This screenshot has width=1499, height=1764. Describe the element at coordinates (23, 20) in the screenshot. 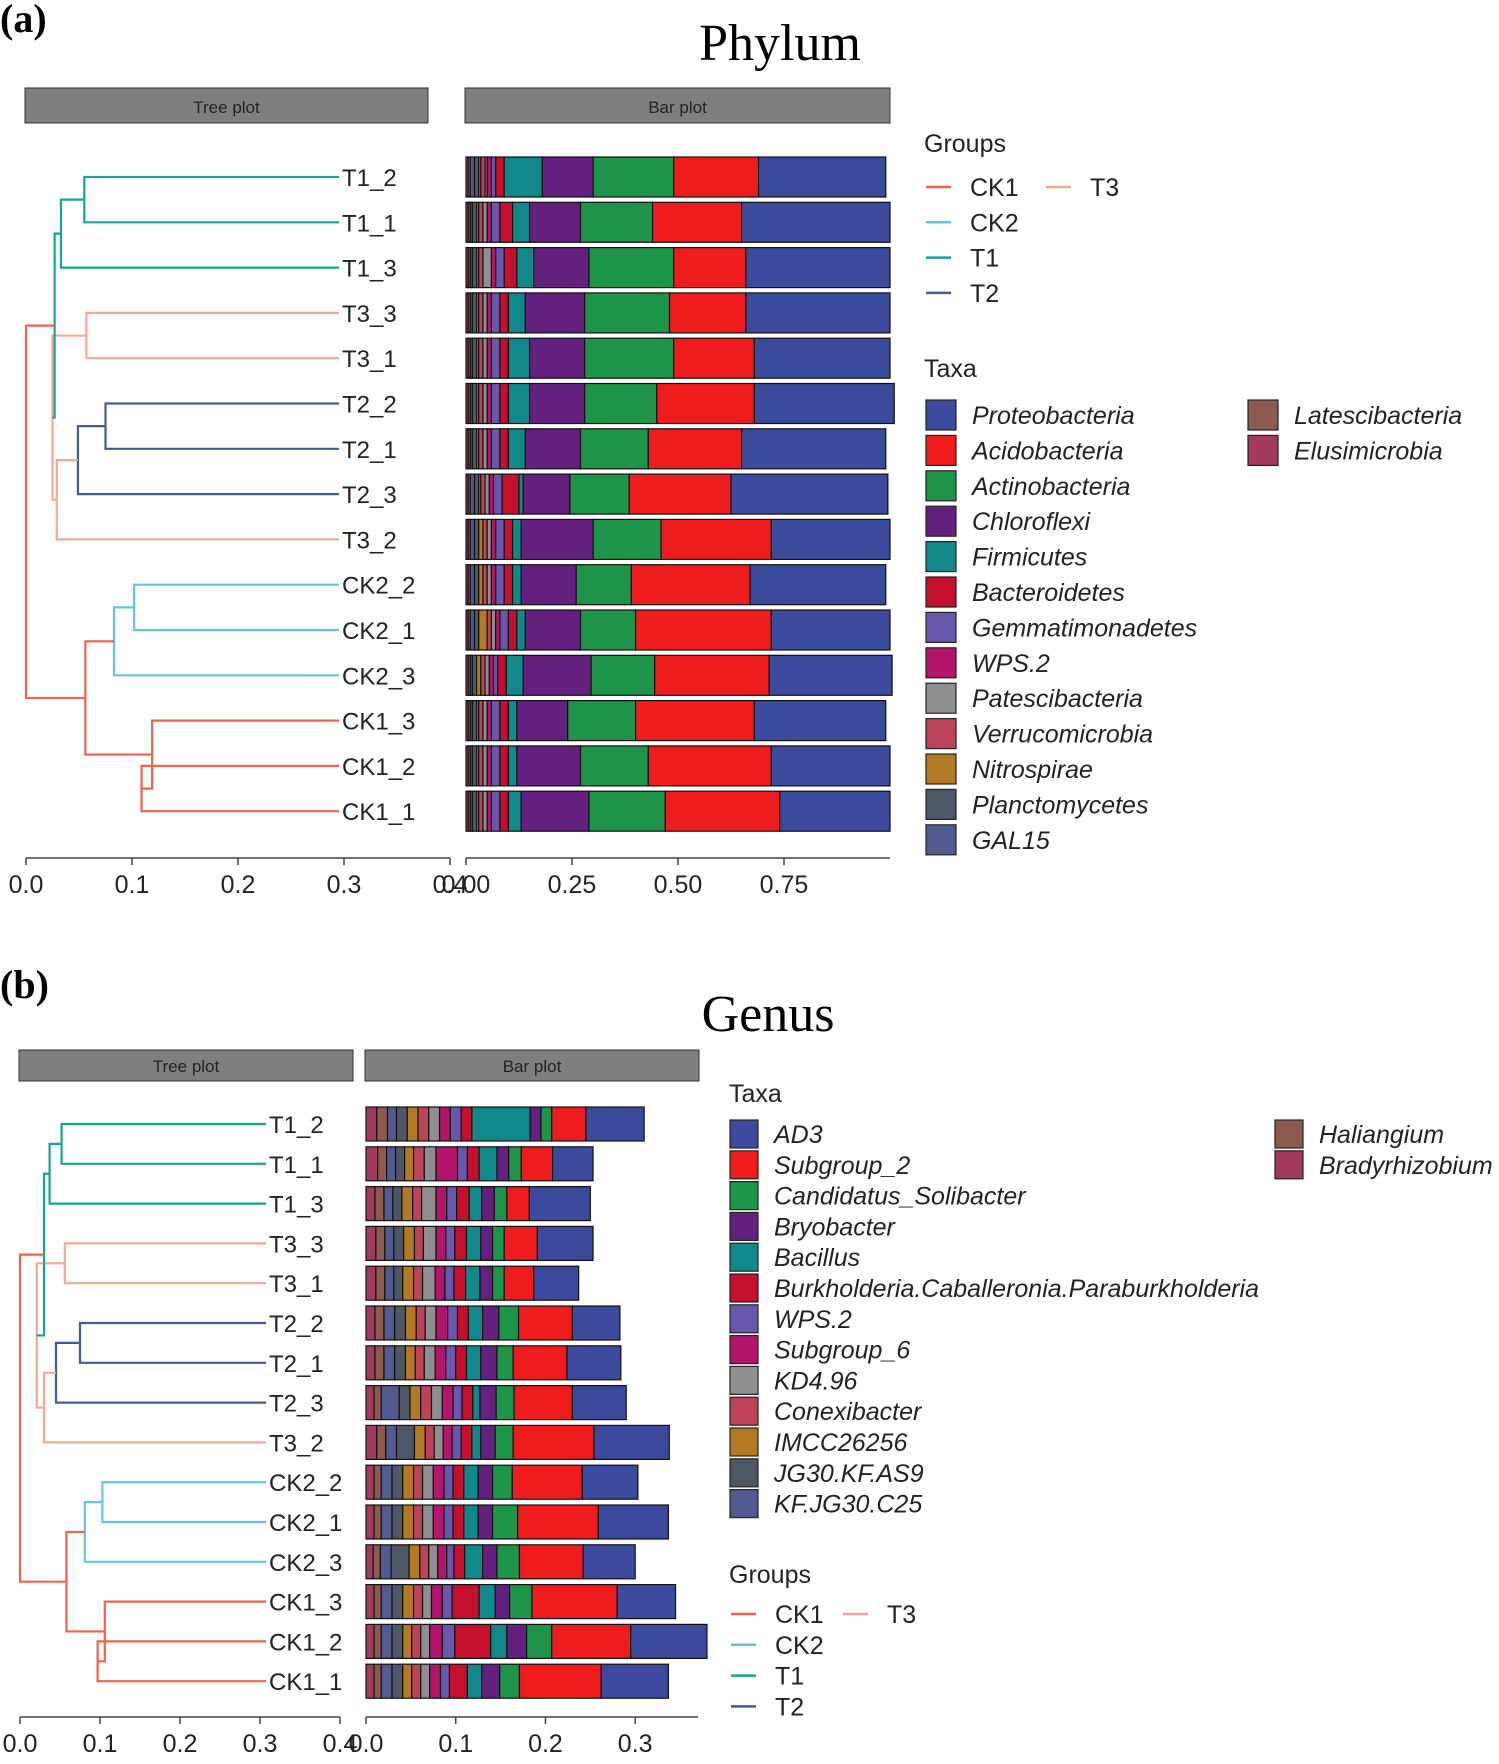

I see `panel-label: (a)` at that location.